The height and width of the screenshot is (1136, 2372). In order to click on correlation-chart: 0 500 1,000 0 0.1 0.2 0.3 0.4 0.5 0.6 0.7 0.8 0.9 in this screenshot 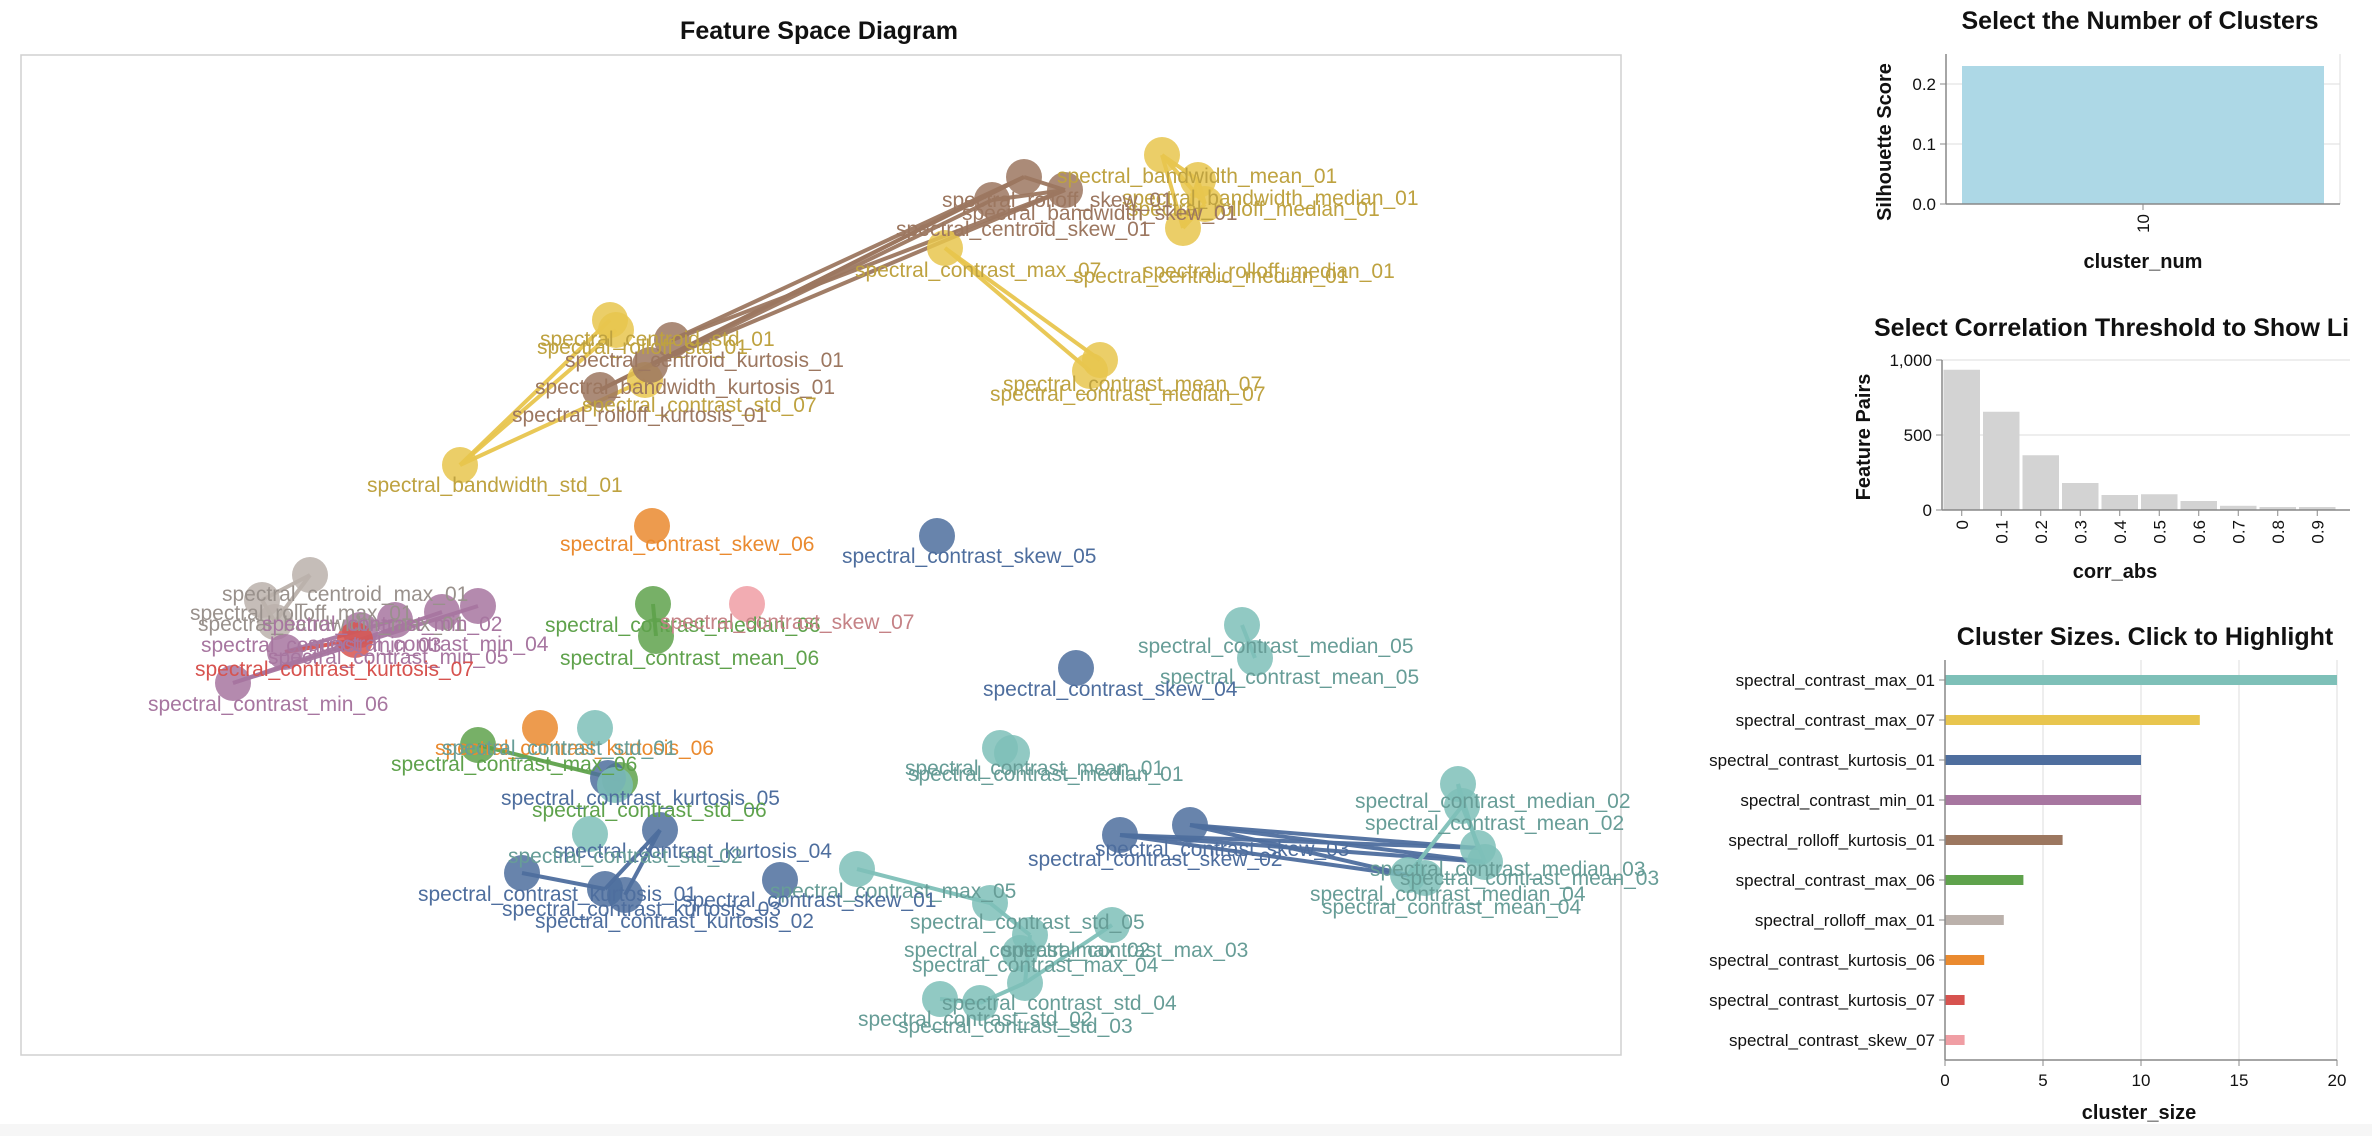, I will do `click(2119, 447)`.